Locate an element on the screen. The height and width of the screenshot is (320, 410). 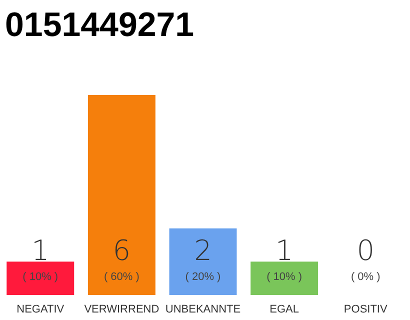
data-label: 2 is located at coordinates (203, 250).